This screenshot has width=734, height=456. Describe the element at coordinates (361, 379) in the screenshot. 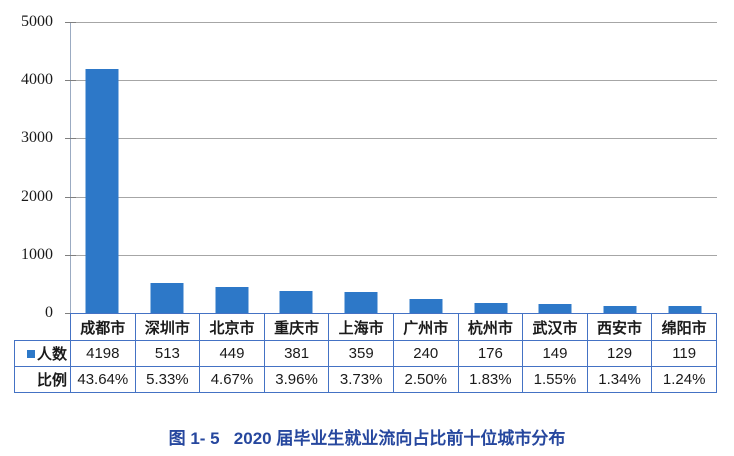

I see `percent-cell: 3.73%` at that location.